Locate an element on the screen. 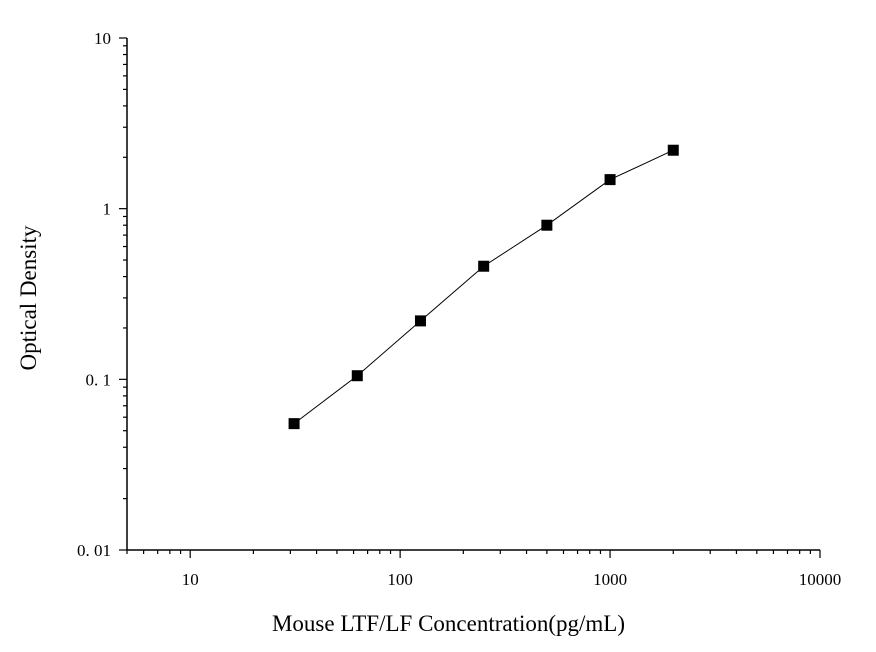 The height and width of the screenshot is (652, 876). y-tick-label: 1 is located at coordinates (107, 209).